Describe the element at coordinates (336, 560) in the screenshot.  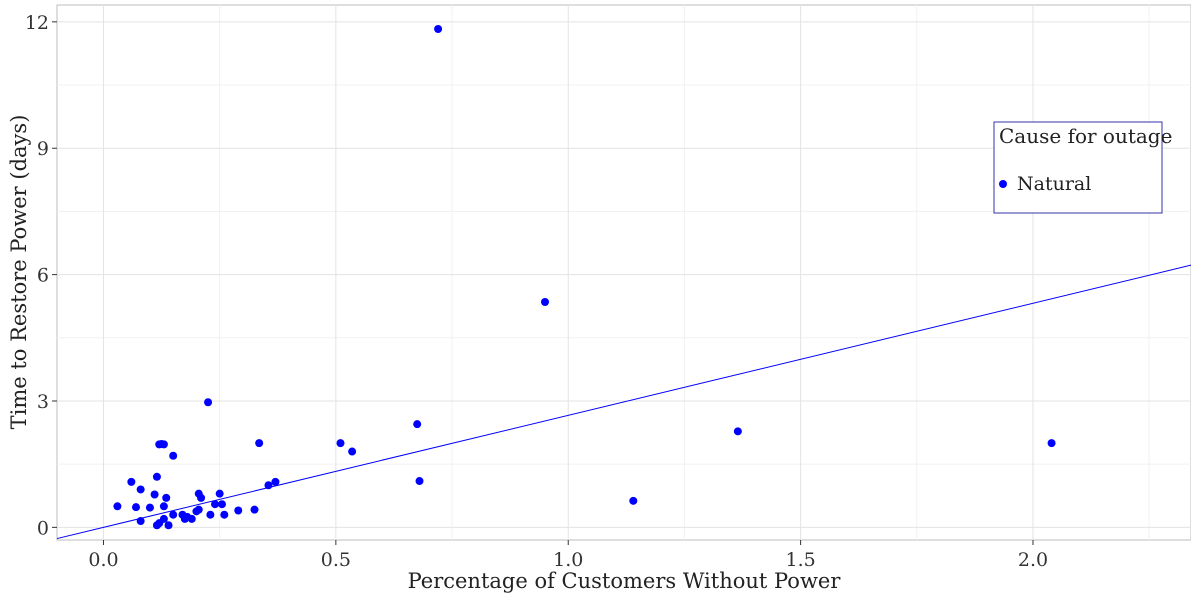
I see `x-tick-label: 0.5` at that location.